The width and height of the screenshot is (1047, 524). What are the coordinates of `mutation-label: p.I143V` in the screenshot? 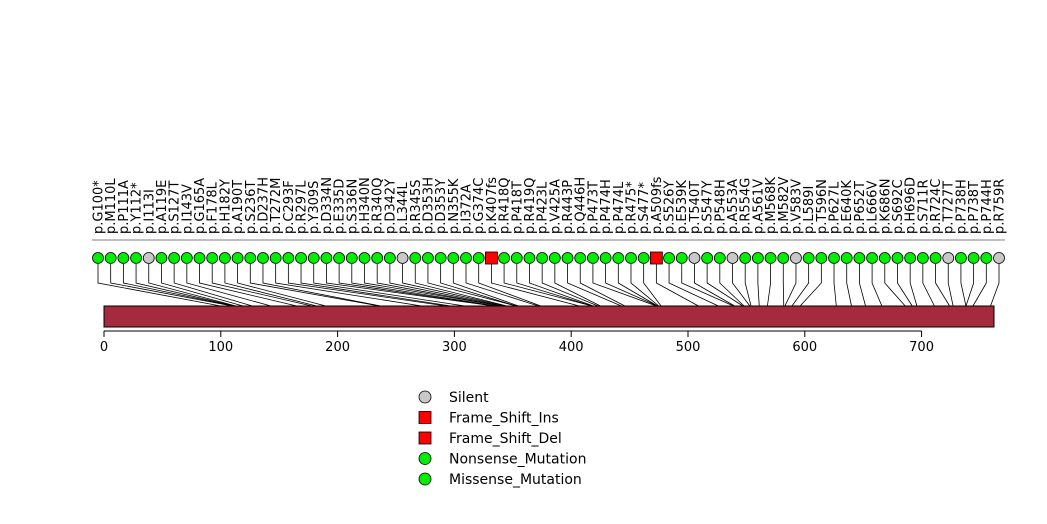 It's located at (187, 209).